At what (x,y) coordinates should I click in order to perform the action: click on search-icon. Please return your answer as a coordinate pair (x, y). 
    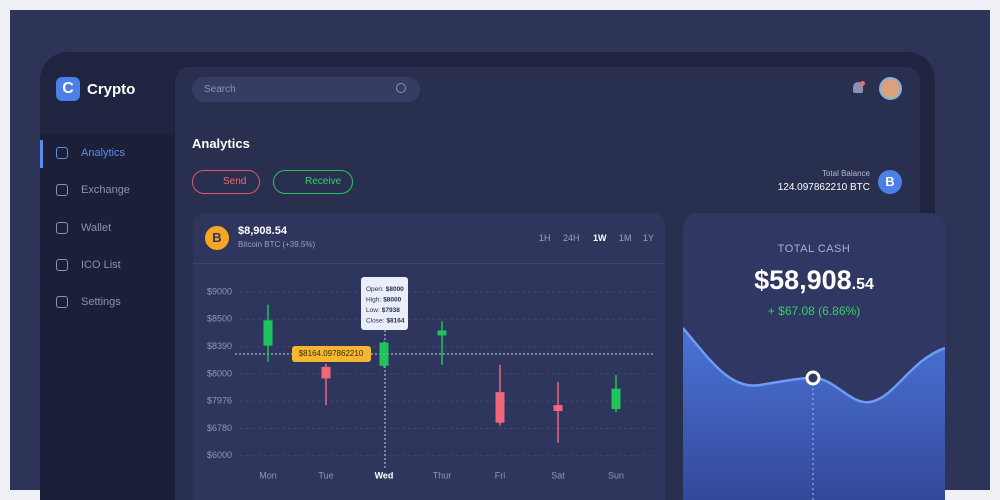
    Looking at the image, I should click on (401, 88).